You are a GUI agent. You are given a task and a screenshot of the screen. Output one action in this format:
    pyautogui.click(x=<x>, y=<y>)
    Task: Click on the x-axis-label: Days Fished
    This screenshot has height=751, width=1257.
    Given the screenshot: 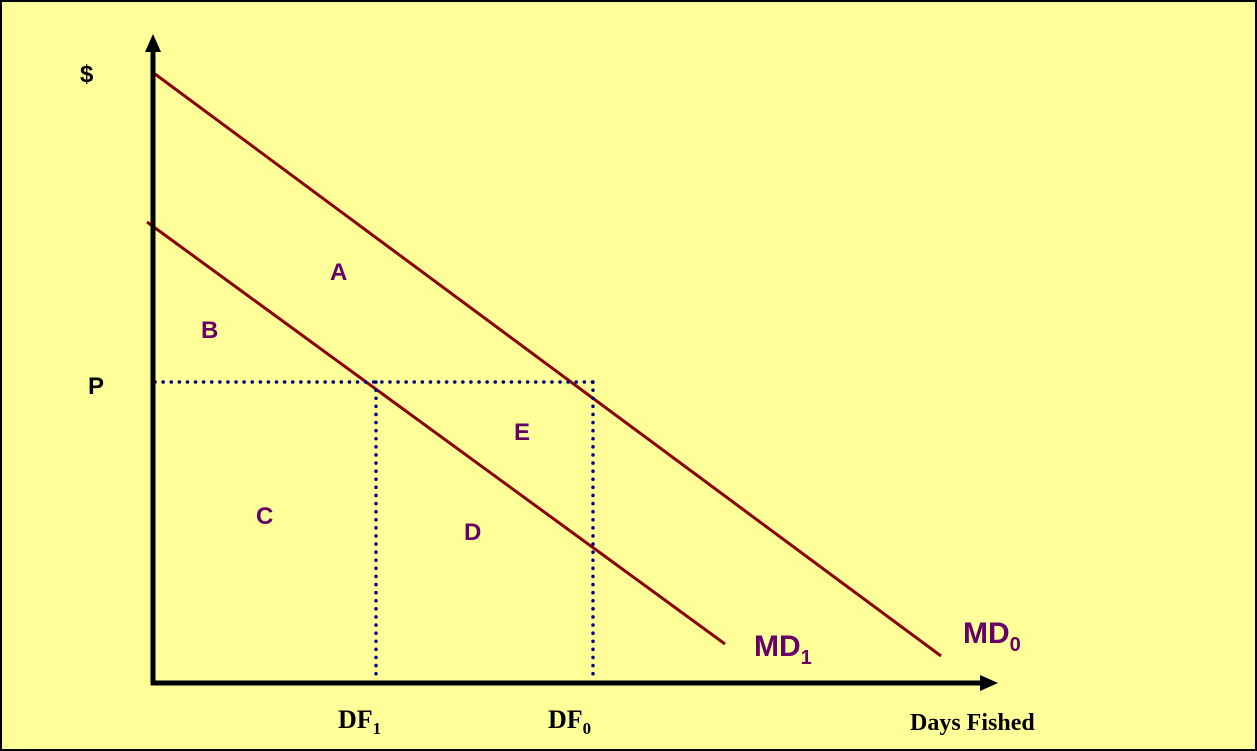 What is the action you would take?
    pyautogui.click(x=972, y=723)
    